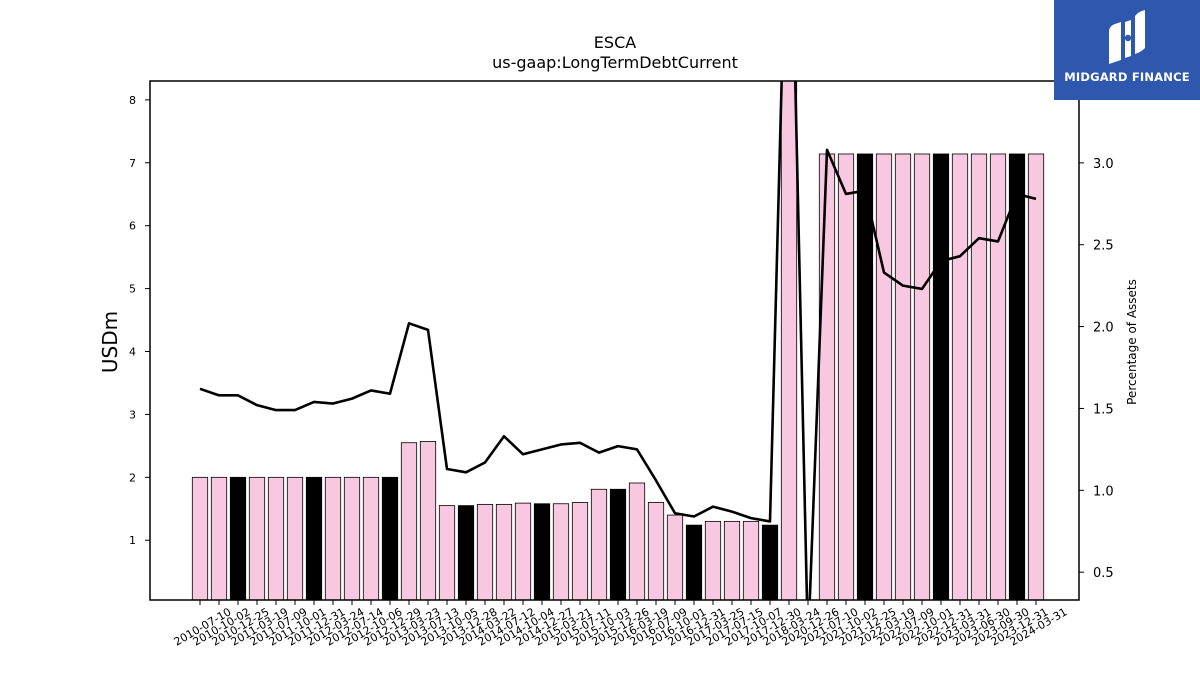 The height and width of the screenshot is (675, 1200). What do you see at coordinates (132, 540) in the screenshot?
I see `y-tick-label: 1` at bounding box center [132, 540].